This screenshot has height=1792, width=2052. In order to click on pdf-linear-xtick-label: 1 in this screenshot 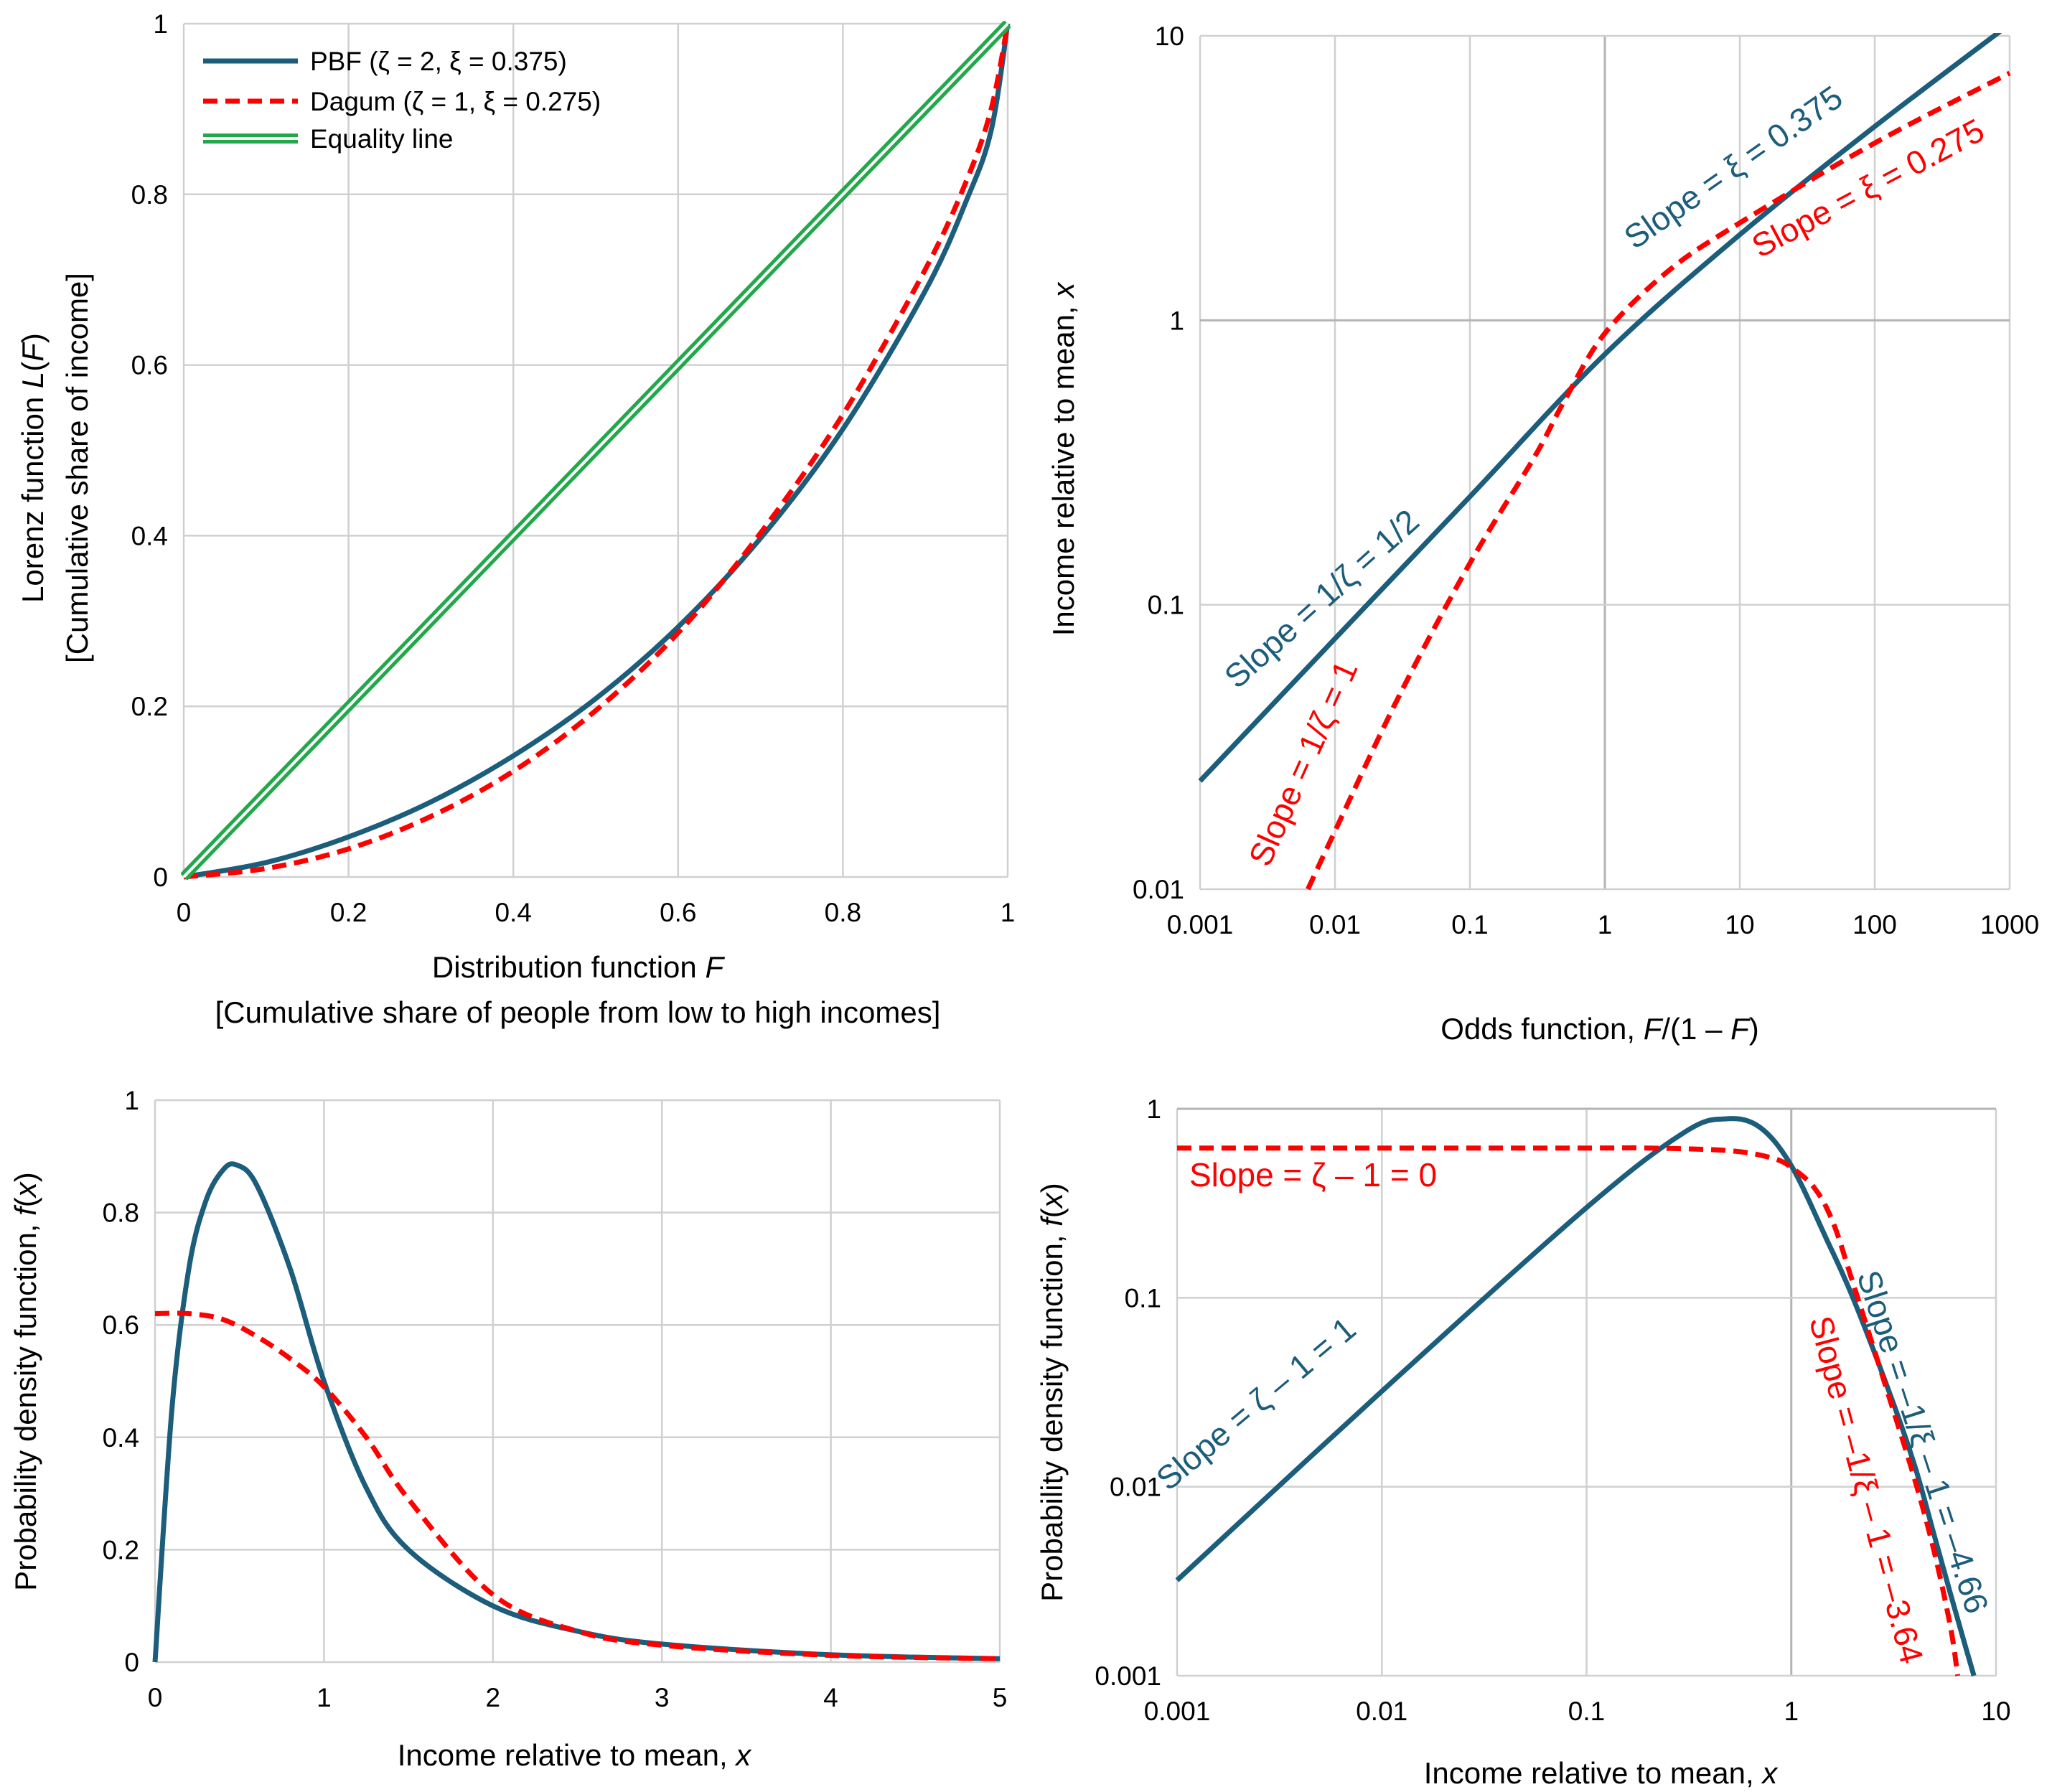, I will do `click(325, 1697)`.